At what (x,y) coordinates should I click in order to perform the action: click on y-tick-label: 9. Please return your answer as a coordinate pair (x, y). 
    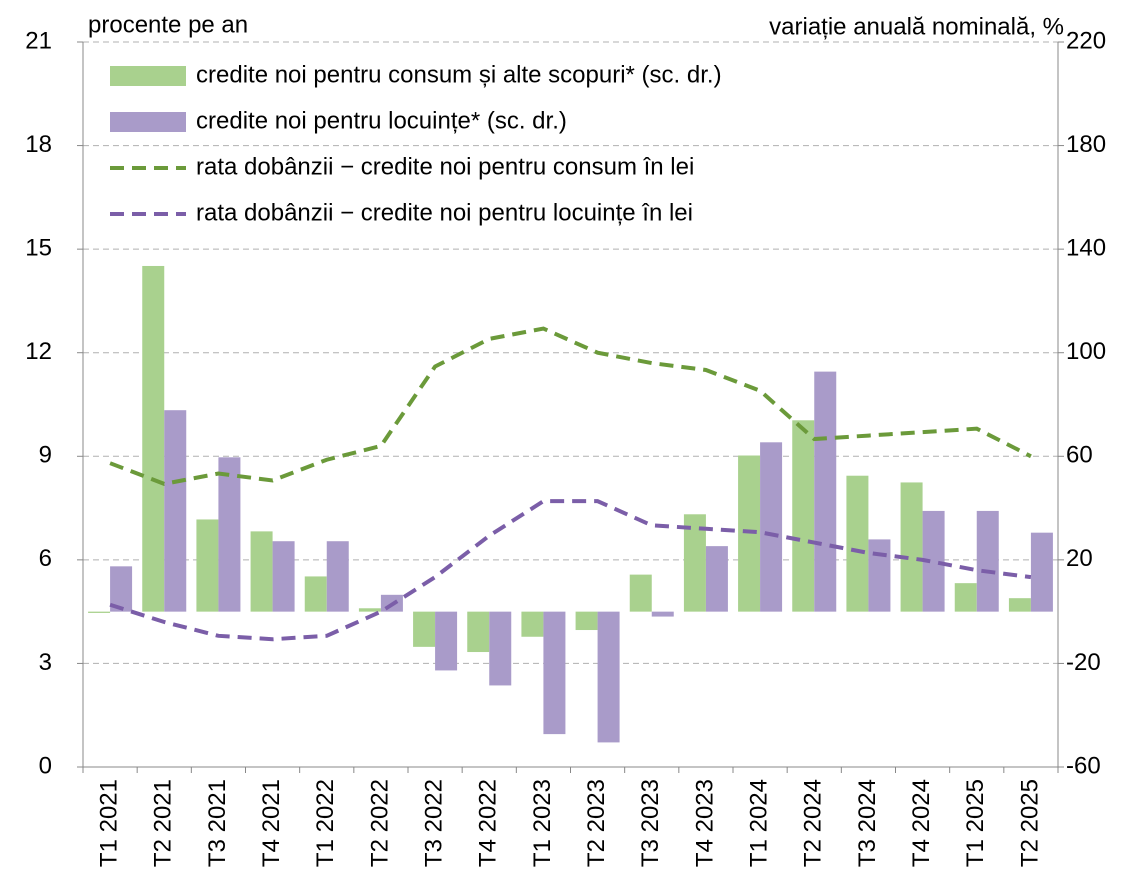
    Looking at the image, I should click on (45, 455).